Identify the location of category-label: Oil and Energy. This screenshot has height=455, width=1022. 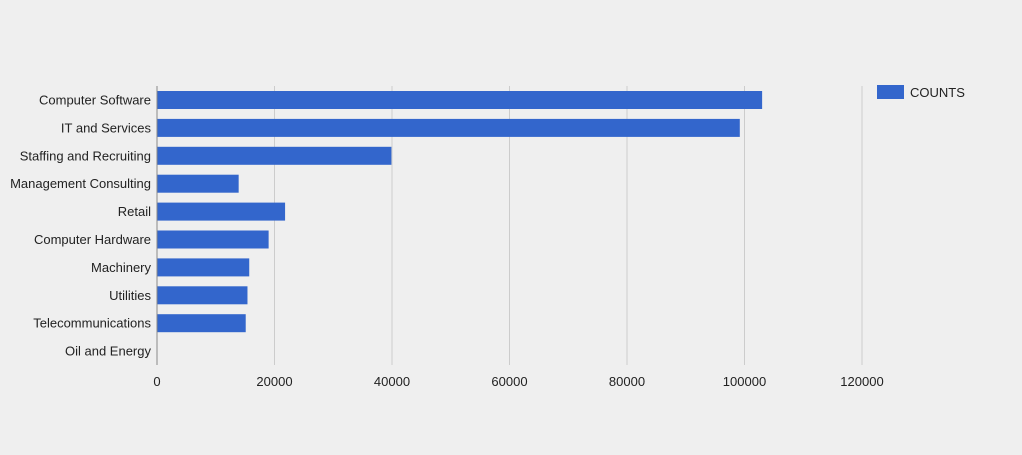
(108, 351).